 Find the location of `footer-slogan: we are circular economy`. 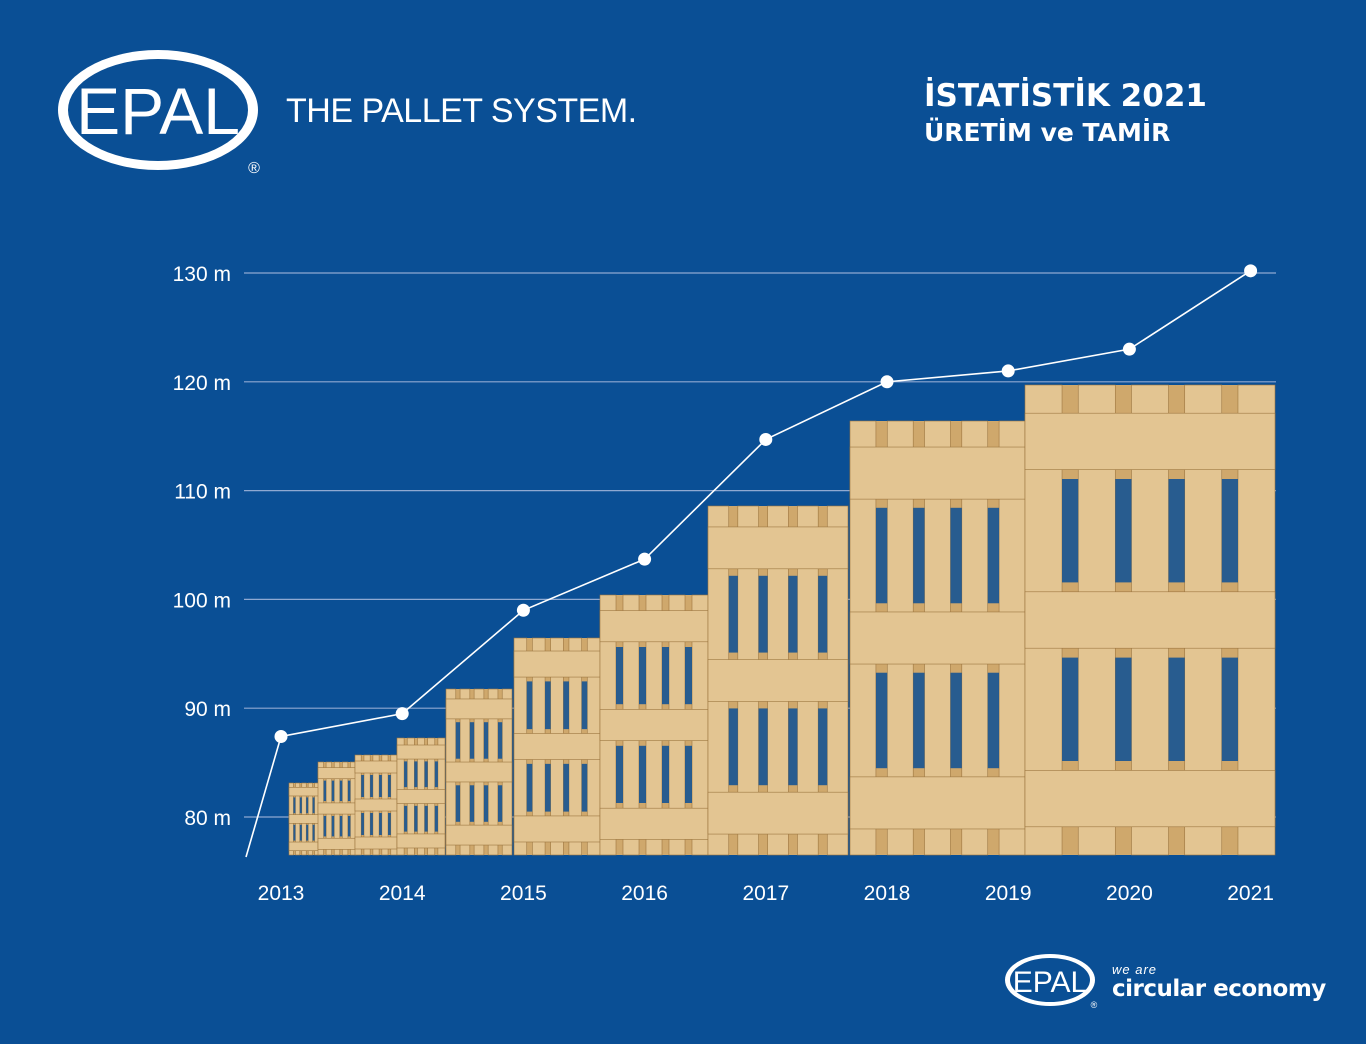

footer-slogan: we are circular economy is located at coordinates (1219, 982).